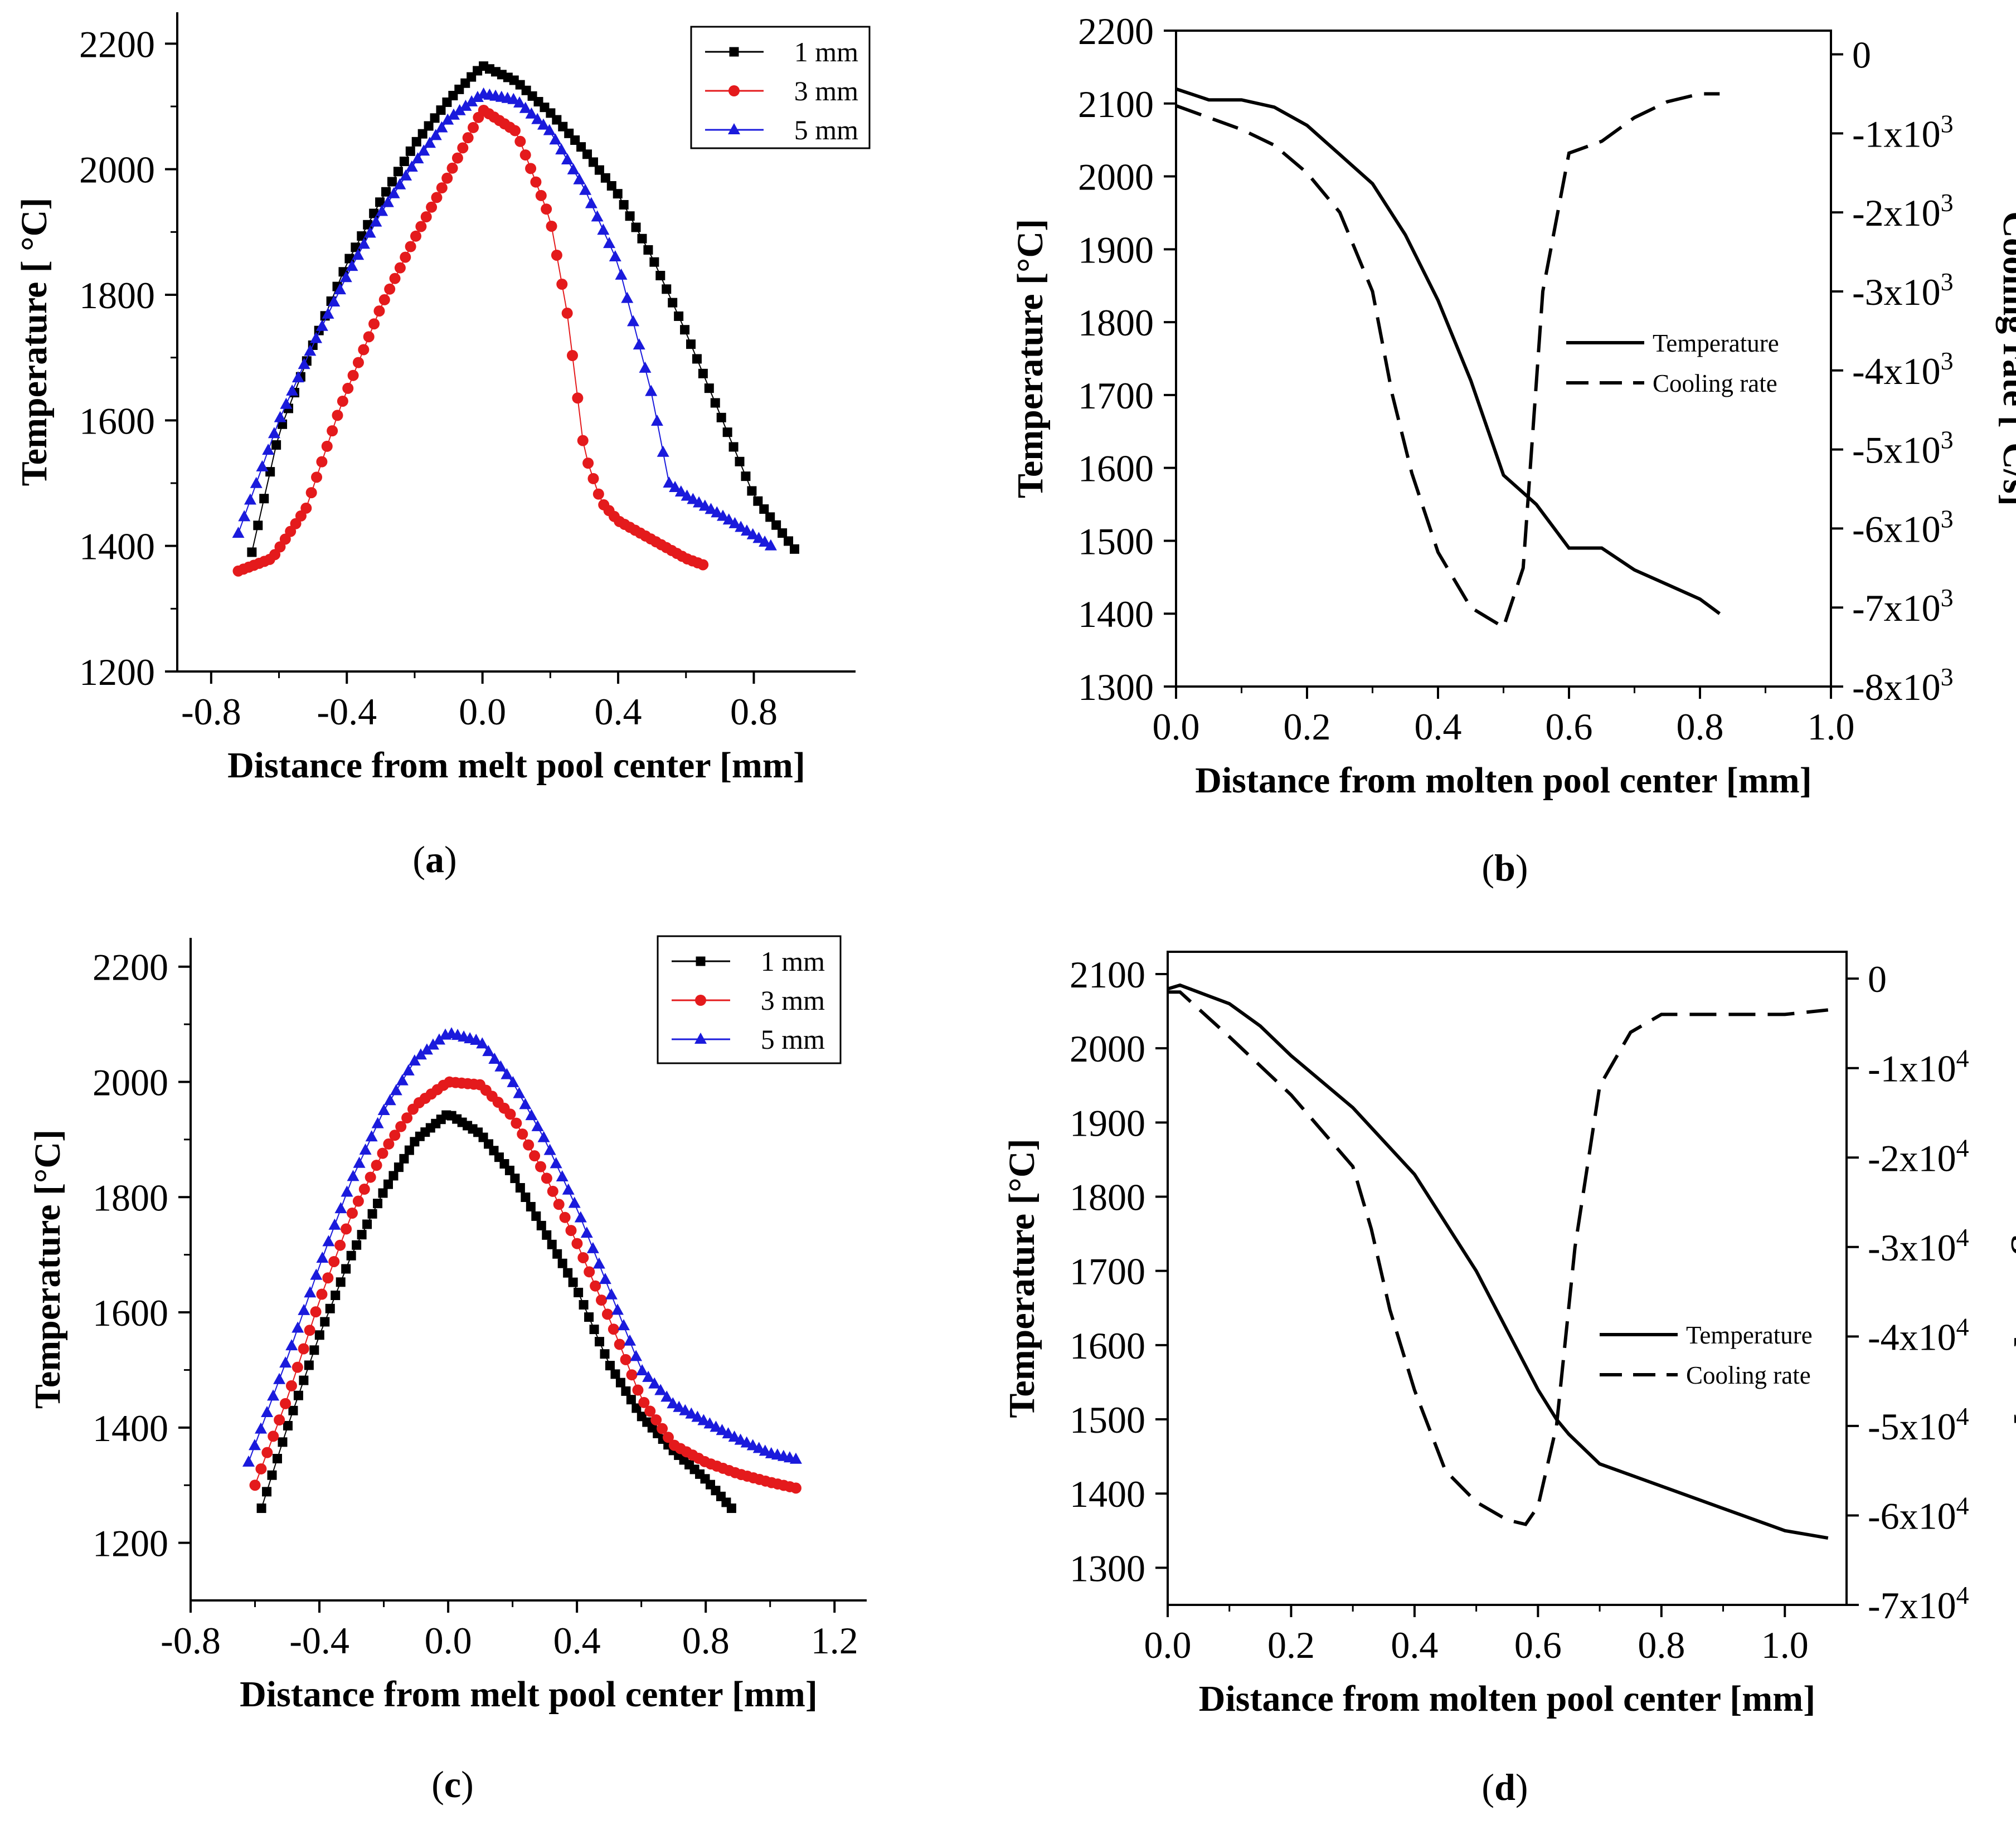 The width and height of the screenshot is (2016, 1825). I want to click on y-axis-title: Temperature [°C], so click(1022, 1278).